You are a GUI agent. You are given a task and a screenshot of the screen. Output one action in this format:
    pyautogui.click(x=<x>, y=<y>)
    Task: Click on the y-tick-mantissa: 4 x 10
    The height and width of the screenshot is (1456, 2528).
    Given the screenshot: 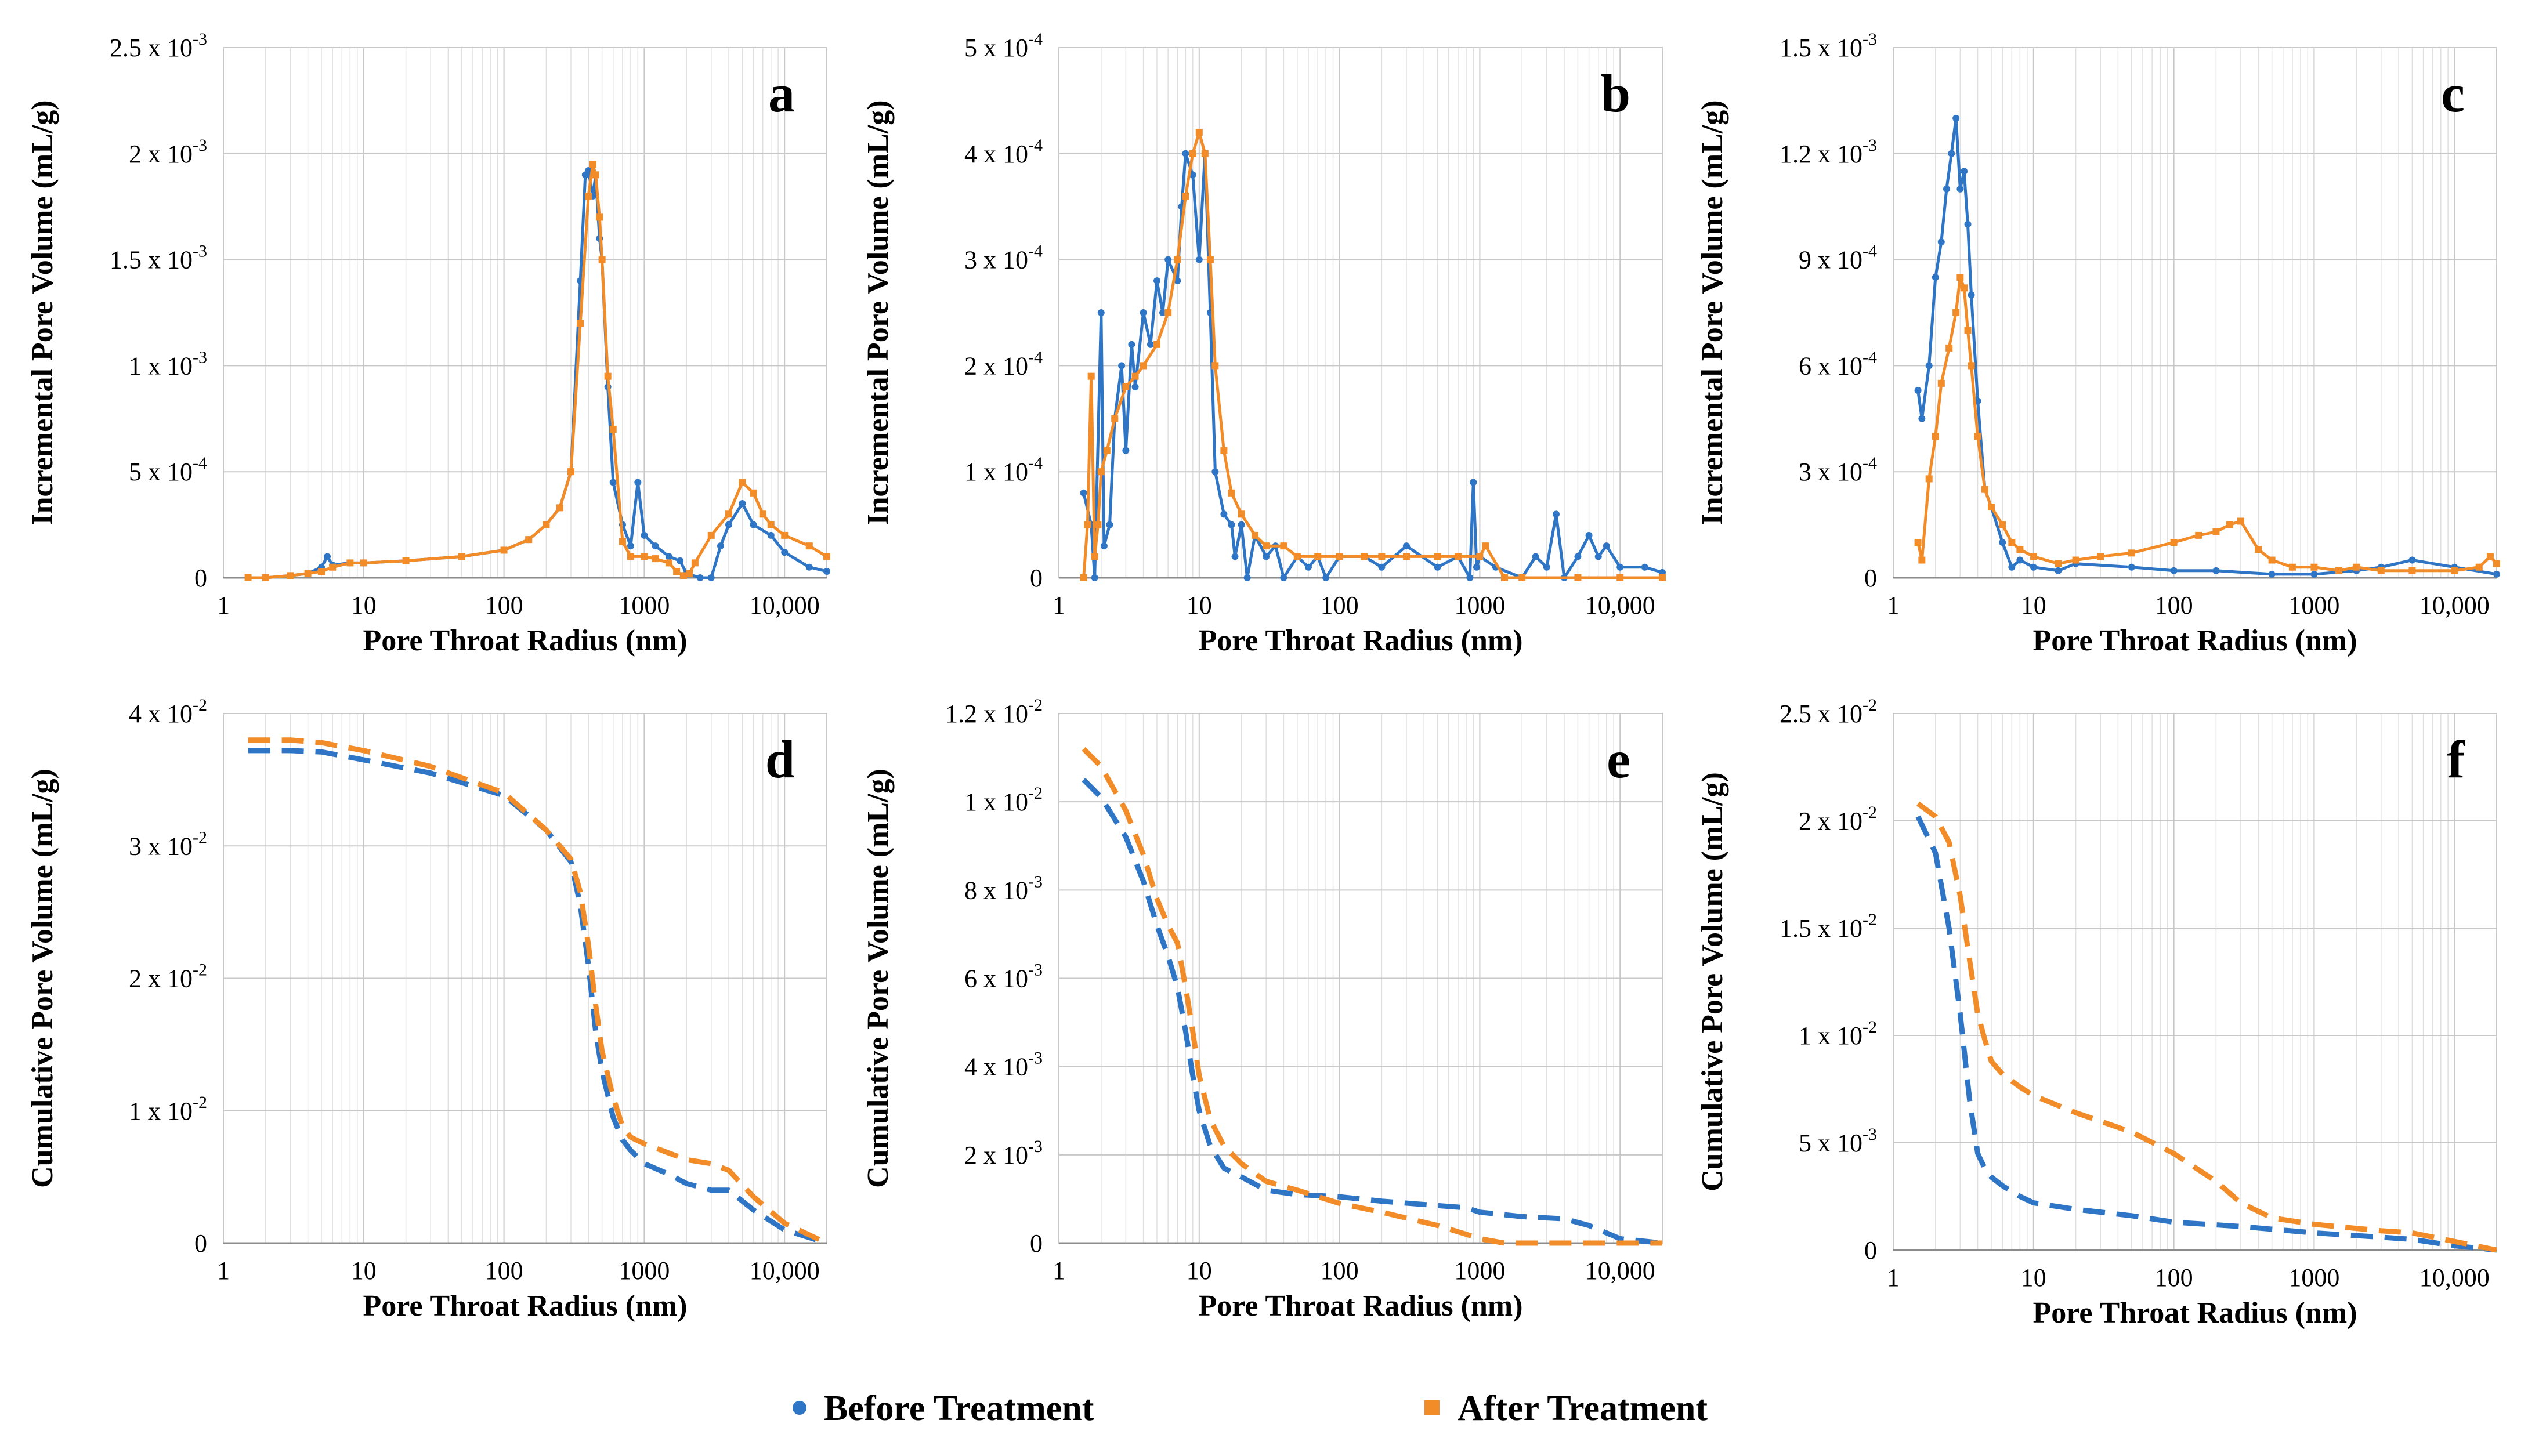 What is the action you would take?
    pyautogui.click(x=996, y=154)
    